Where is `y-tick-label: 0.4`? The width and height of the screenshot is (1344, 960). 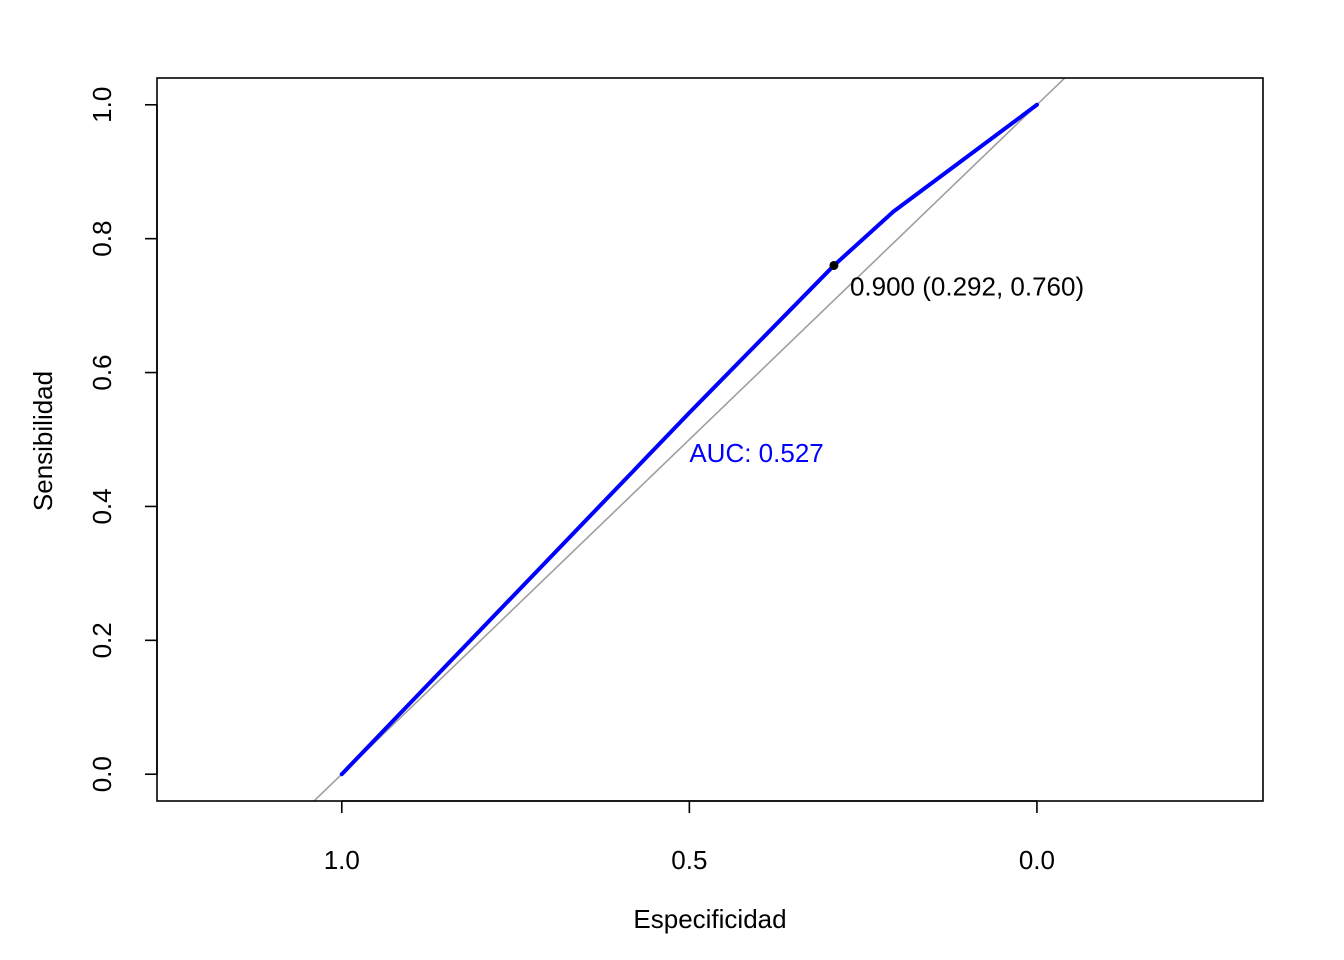
y-tick-label: 0.4 is located at coordinates (102, 506).